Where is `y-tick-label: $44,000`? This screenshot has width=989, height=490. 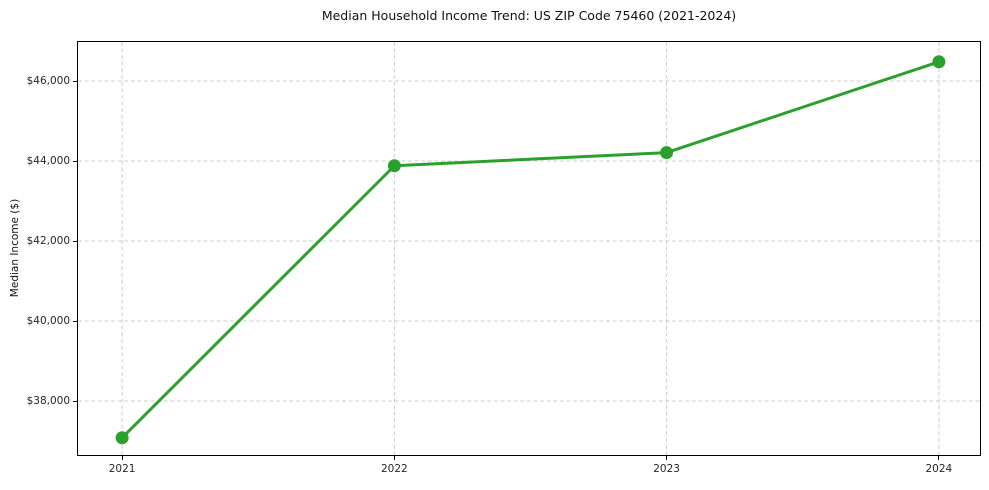
y-tick-label: $44,000 is located at coordinates (48, 161).